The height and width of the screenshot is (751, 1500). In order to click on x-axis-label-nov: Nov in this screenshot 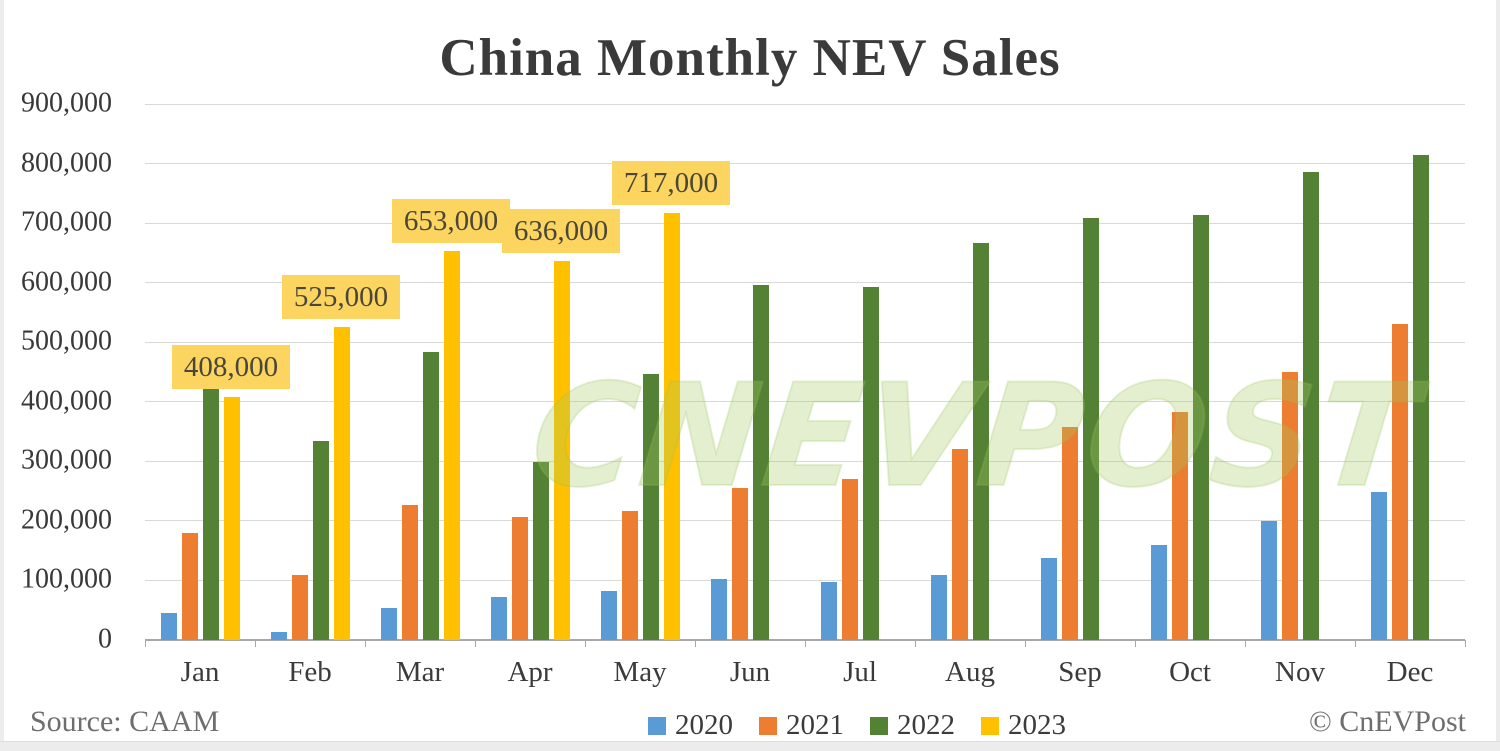, I will do `click(1300, 672)`.